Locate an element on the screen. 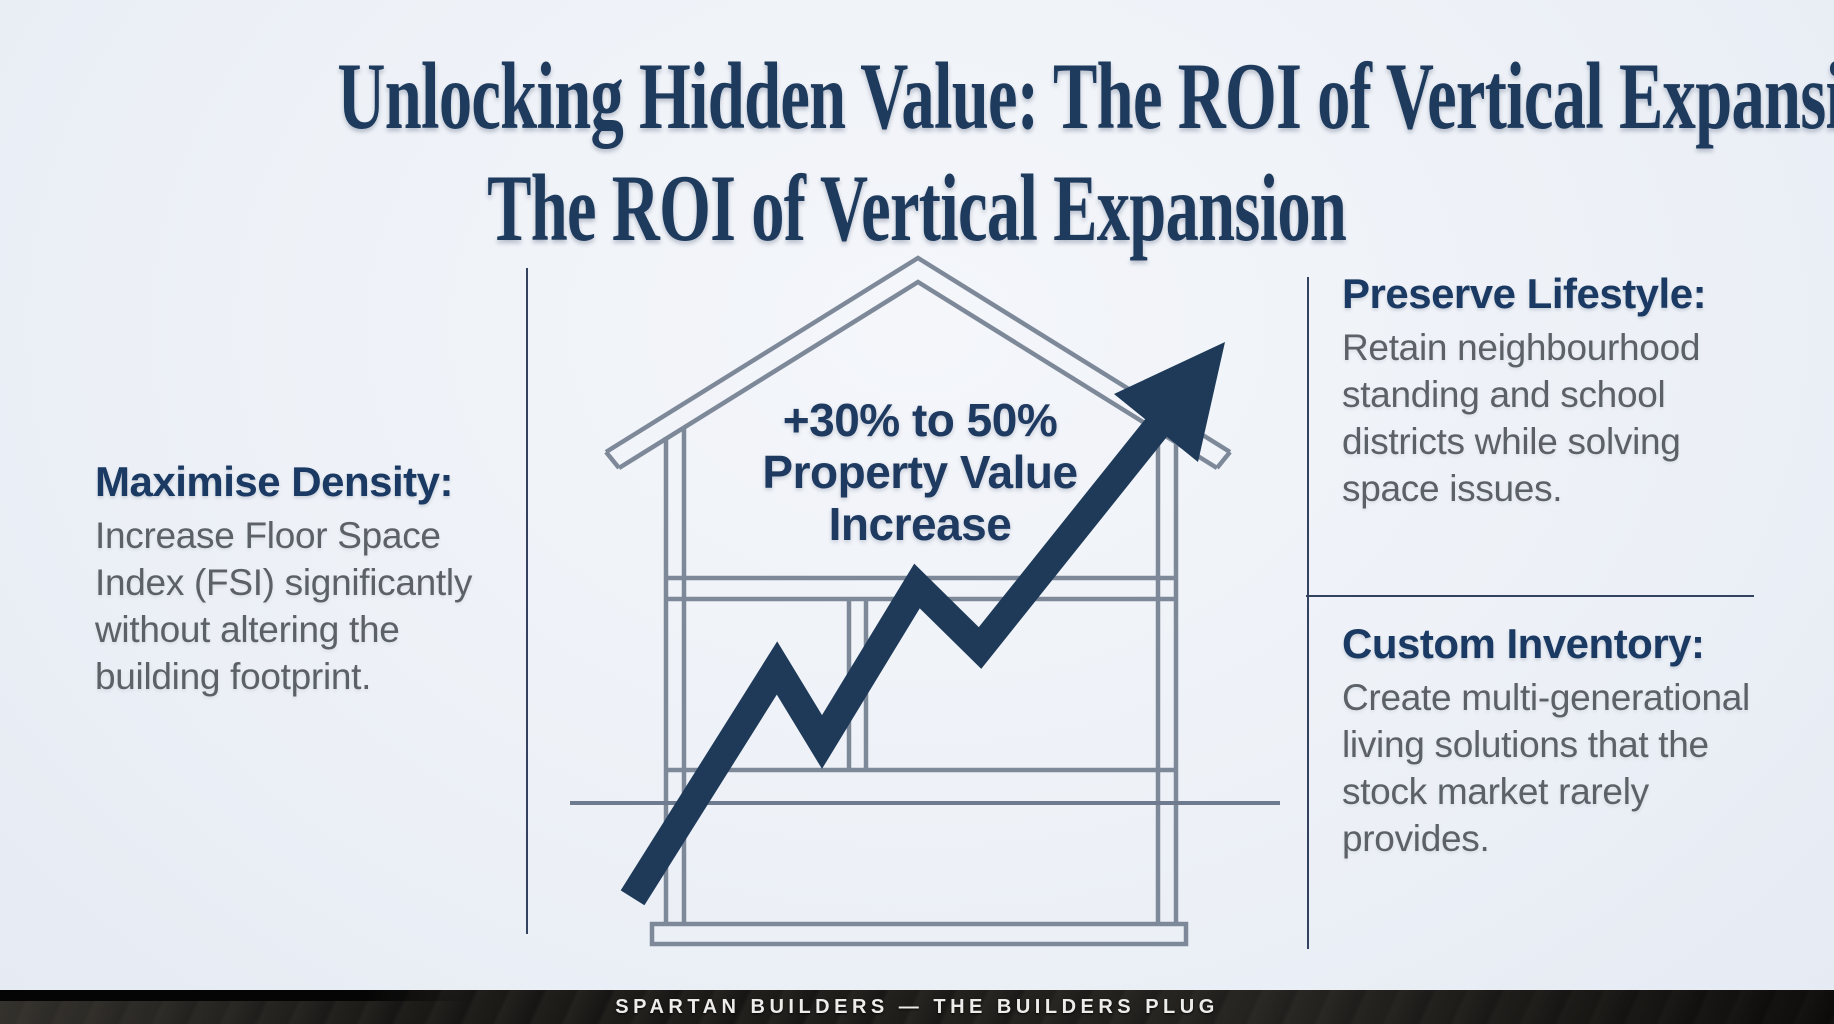 The image size is (1834, 1024). body-line: stock market rarely is located at coordinates (1495, 791).